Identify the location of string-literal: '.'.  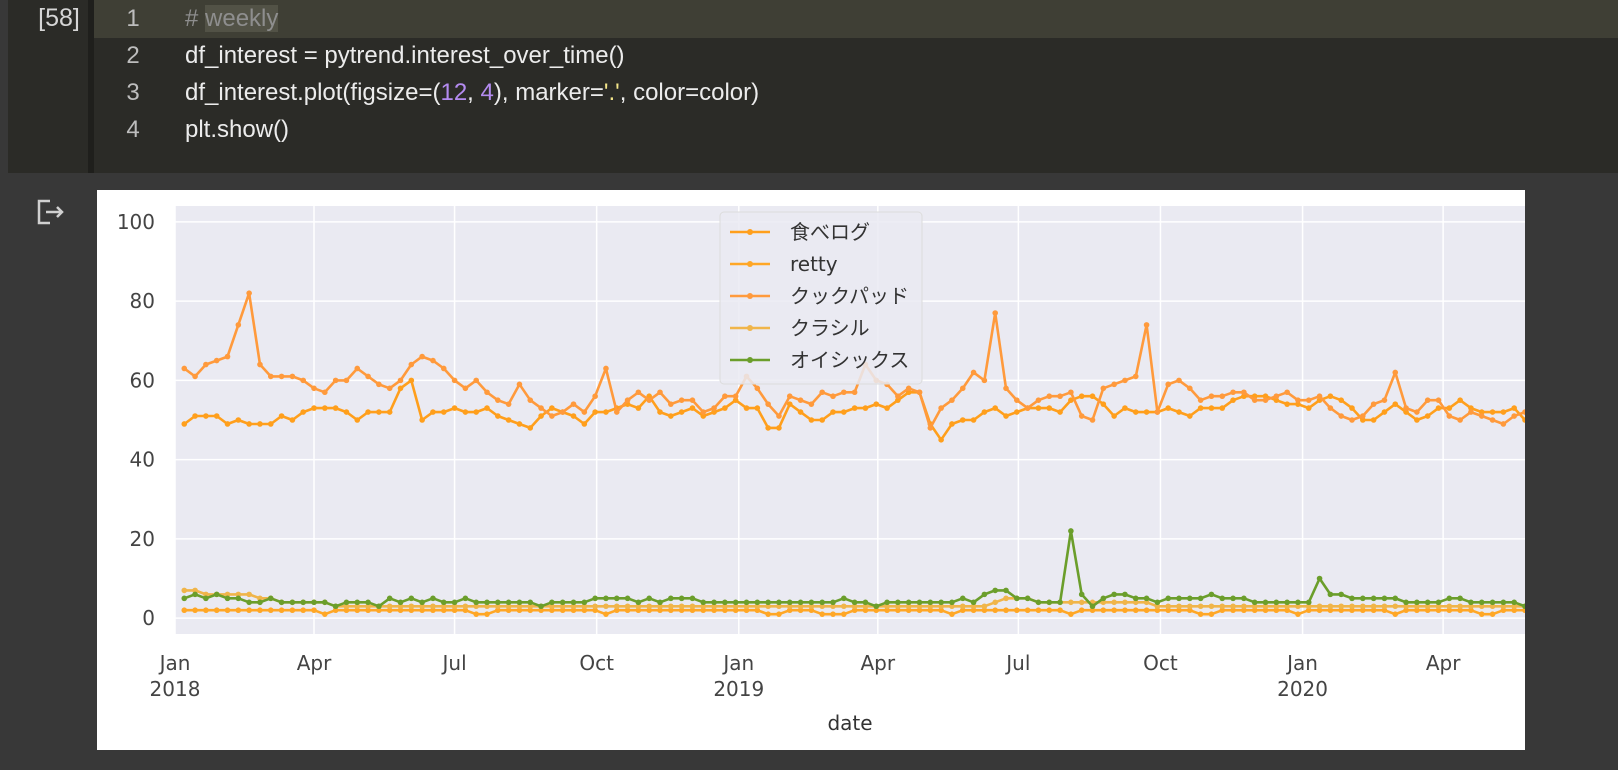
(611, 92).